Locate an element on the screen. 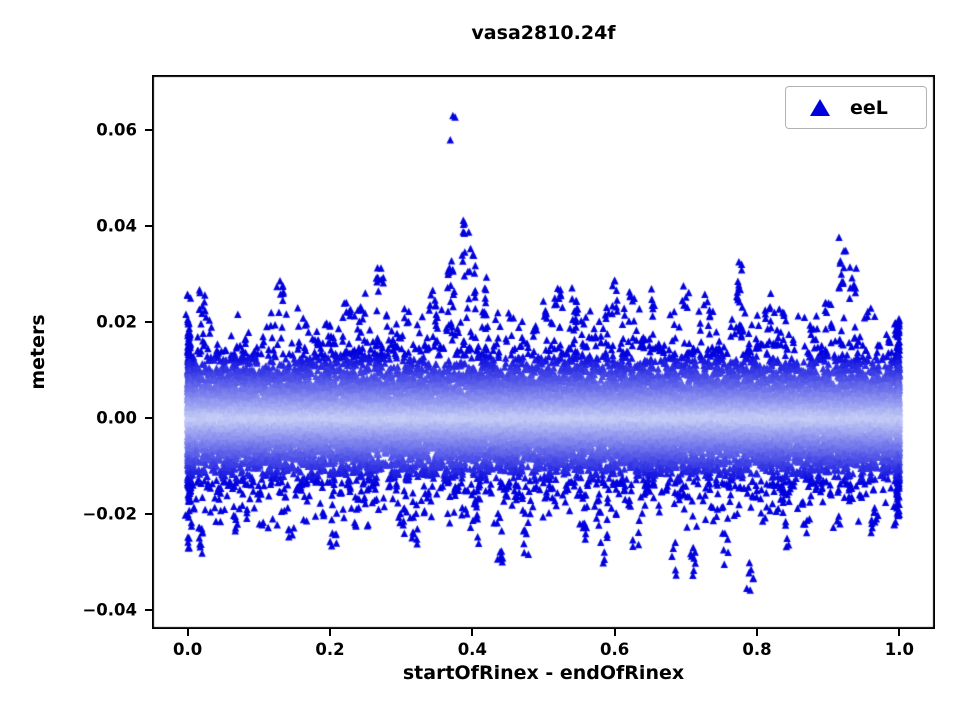 Image resolution: width=960 pixels, height=719 pixels. legend-label: eeL is located at coordinates (869, 107).